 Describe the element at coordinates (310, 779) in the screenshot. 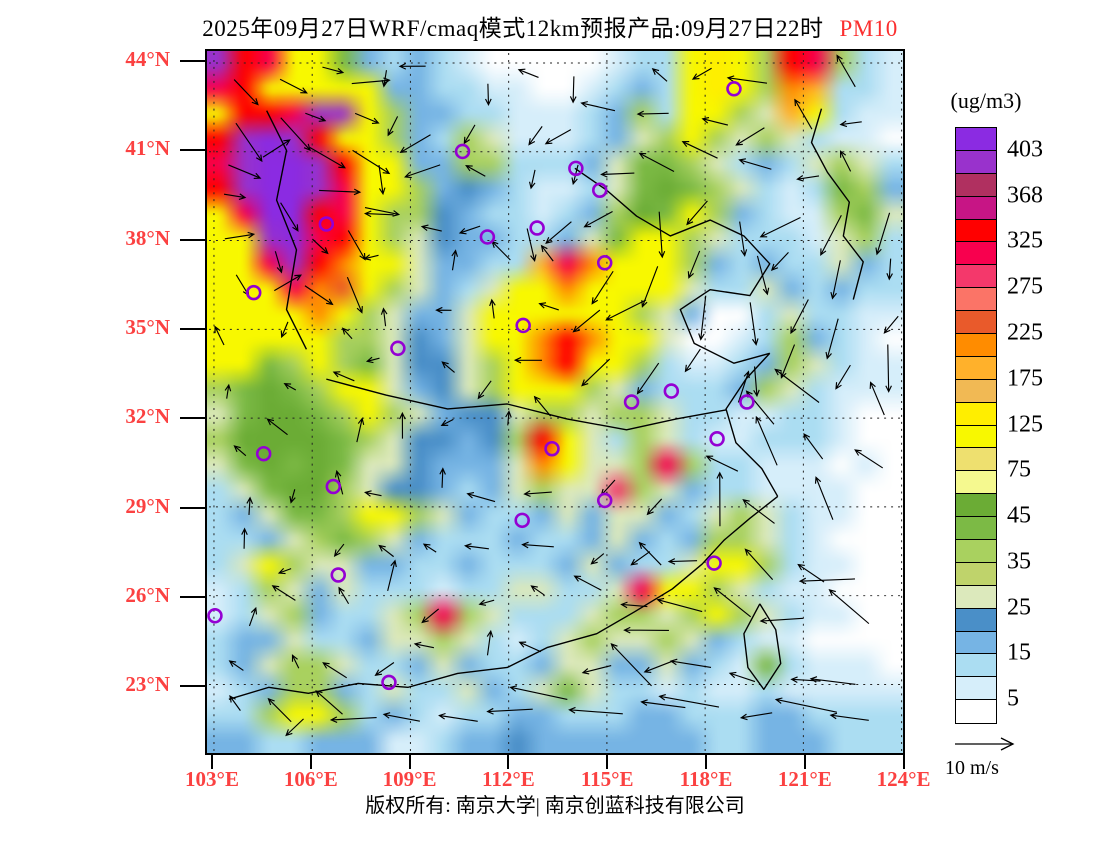

I see `lon-axis-label: 106°E` at that location.